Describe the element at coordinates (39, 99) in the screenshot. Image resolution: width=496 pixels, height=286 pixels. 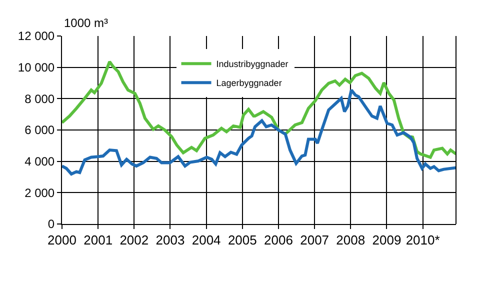
I see `y-tick-label: 8 000` at that location.